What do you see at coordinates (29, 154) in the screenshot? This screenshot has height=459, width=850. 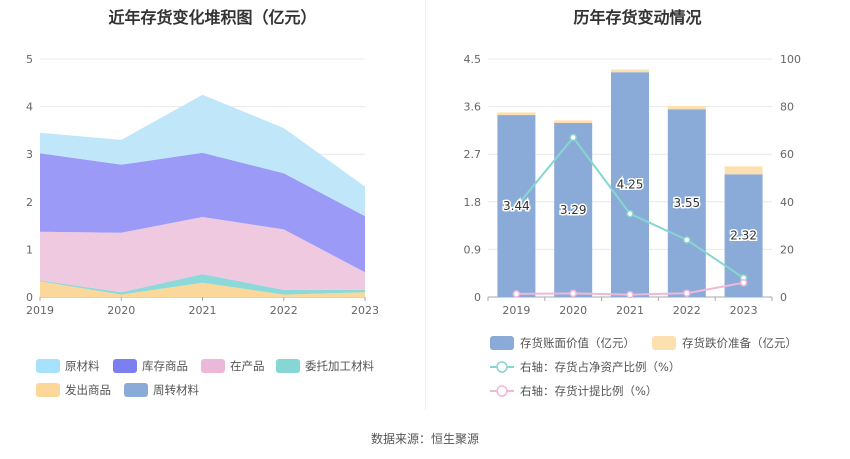 I see `y-tick-label: 3` at bounding box center [29, 154].